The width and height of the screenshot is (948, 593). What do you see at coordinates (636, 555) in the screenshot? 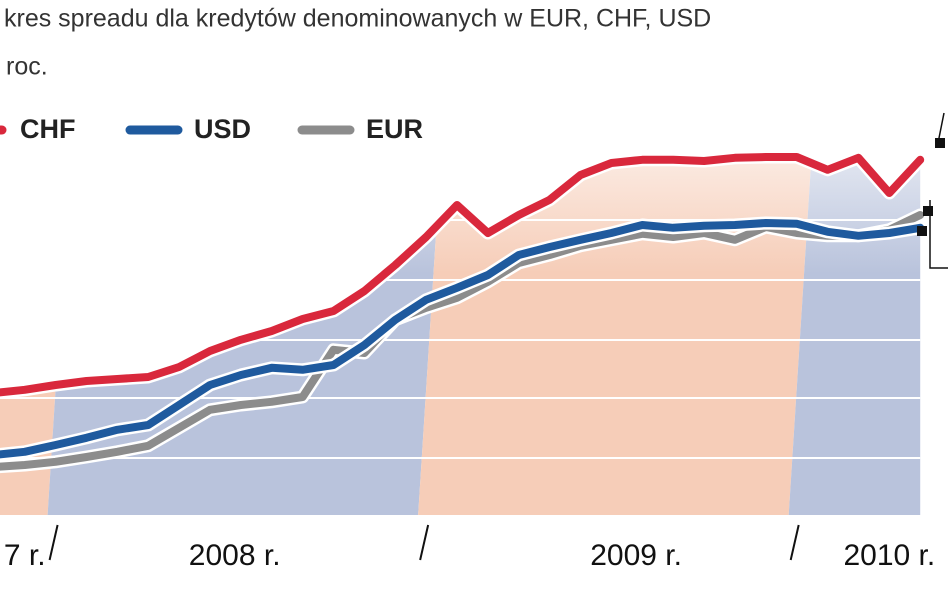
I see `x-tick-label: 2009 r.` at bounding box center [636, 555].